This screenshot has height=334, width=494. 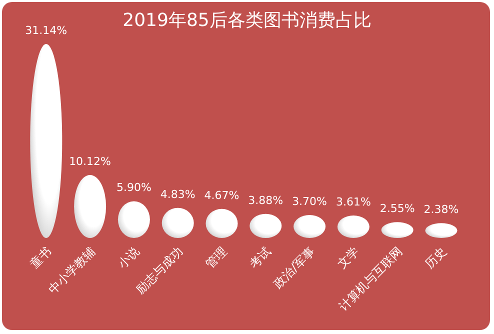 I want to click on data-label: 2.38%, so click(x=441, y=209).